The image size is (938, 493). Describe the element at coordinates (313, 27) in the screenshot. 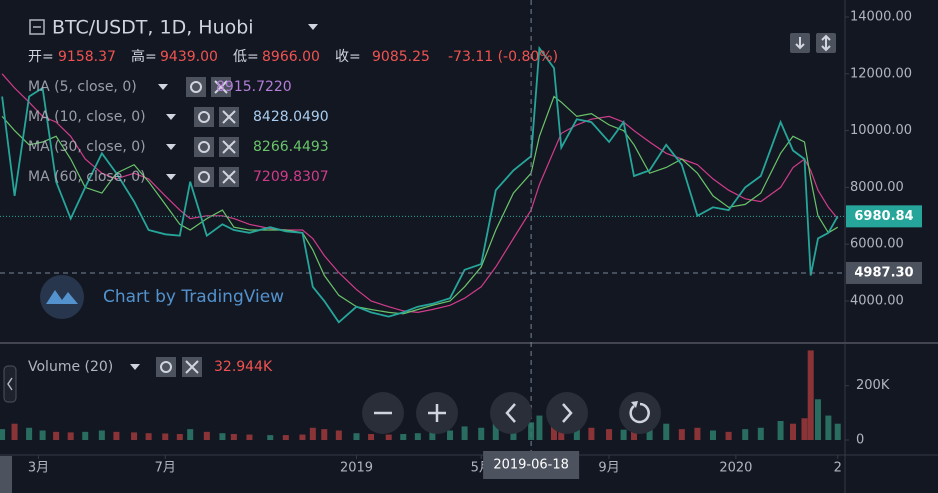

I see `symbol-dropdown` at that location.